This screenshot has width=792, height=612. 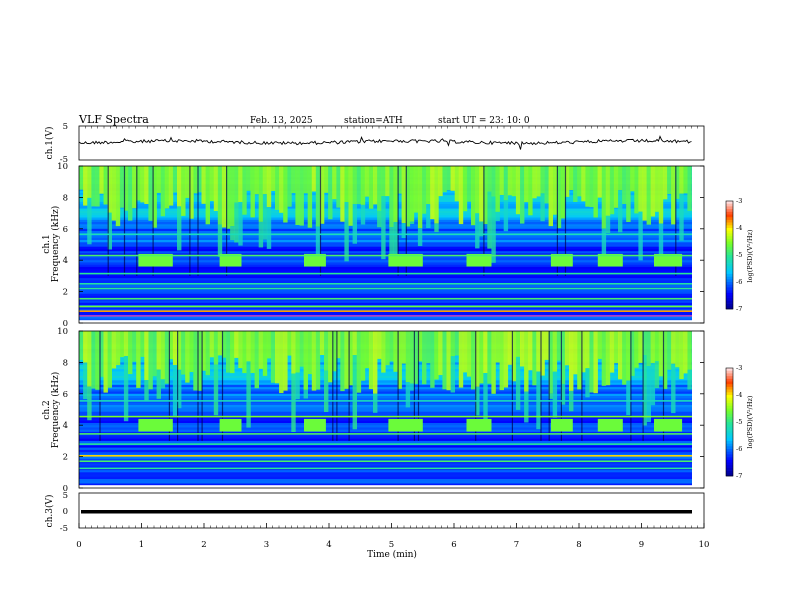 I want to click on ch2-frequency-label: Frequency (kHz), so click(x=55, y=410).